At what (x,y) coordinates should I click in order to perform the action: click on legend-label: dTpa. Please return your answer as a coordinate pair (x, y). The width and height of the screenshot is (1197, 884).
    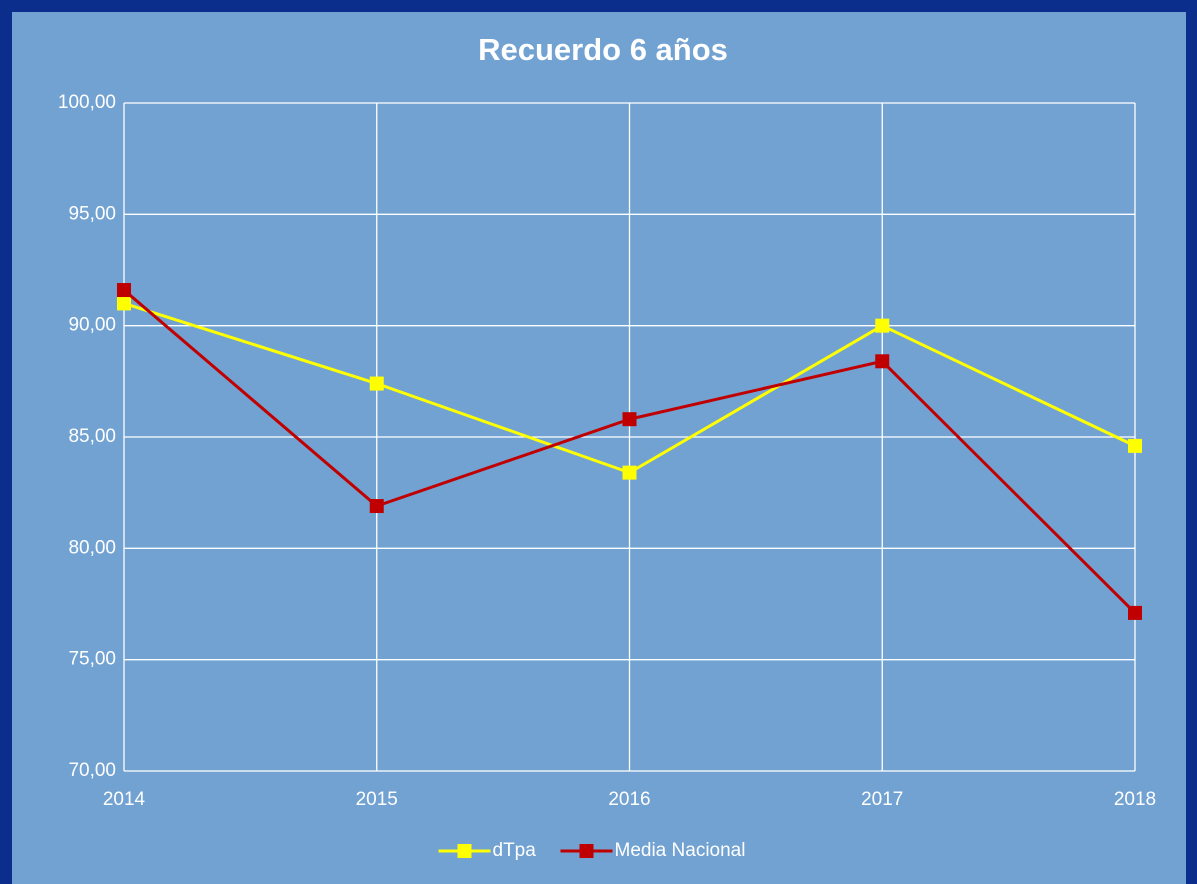
    Looking at the image, I should click on (515, 850).